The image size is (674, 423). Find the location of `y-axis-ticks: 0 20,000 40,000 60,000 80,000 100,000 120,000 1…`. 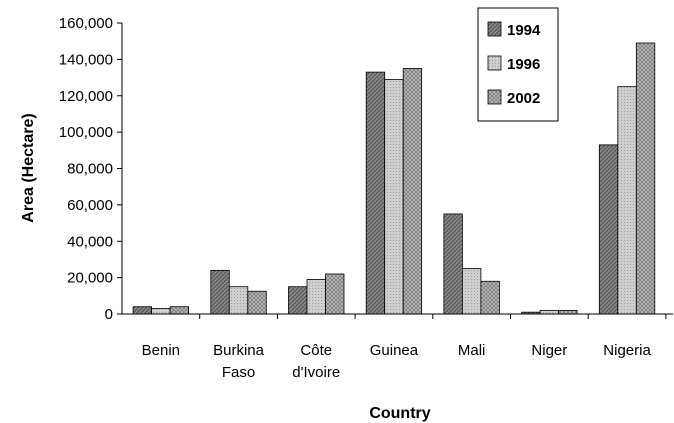

y-axis-ticks: 0 20,000 40,000 60,000 80,000 100,000 120,000 1… is located at coordinates (90, 169).